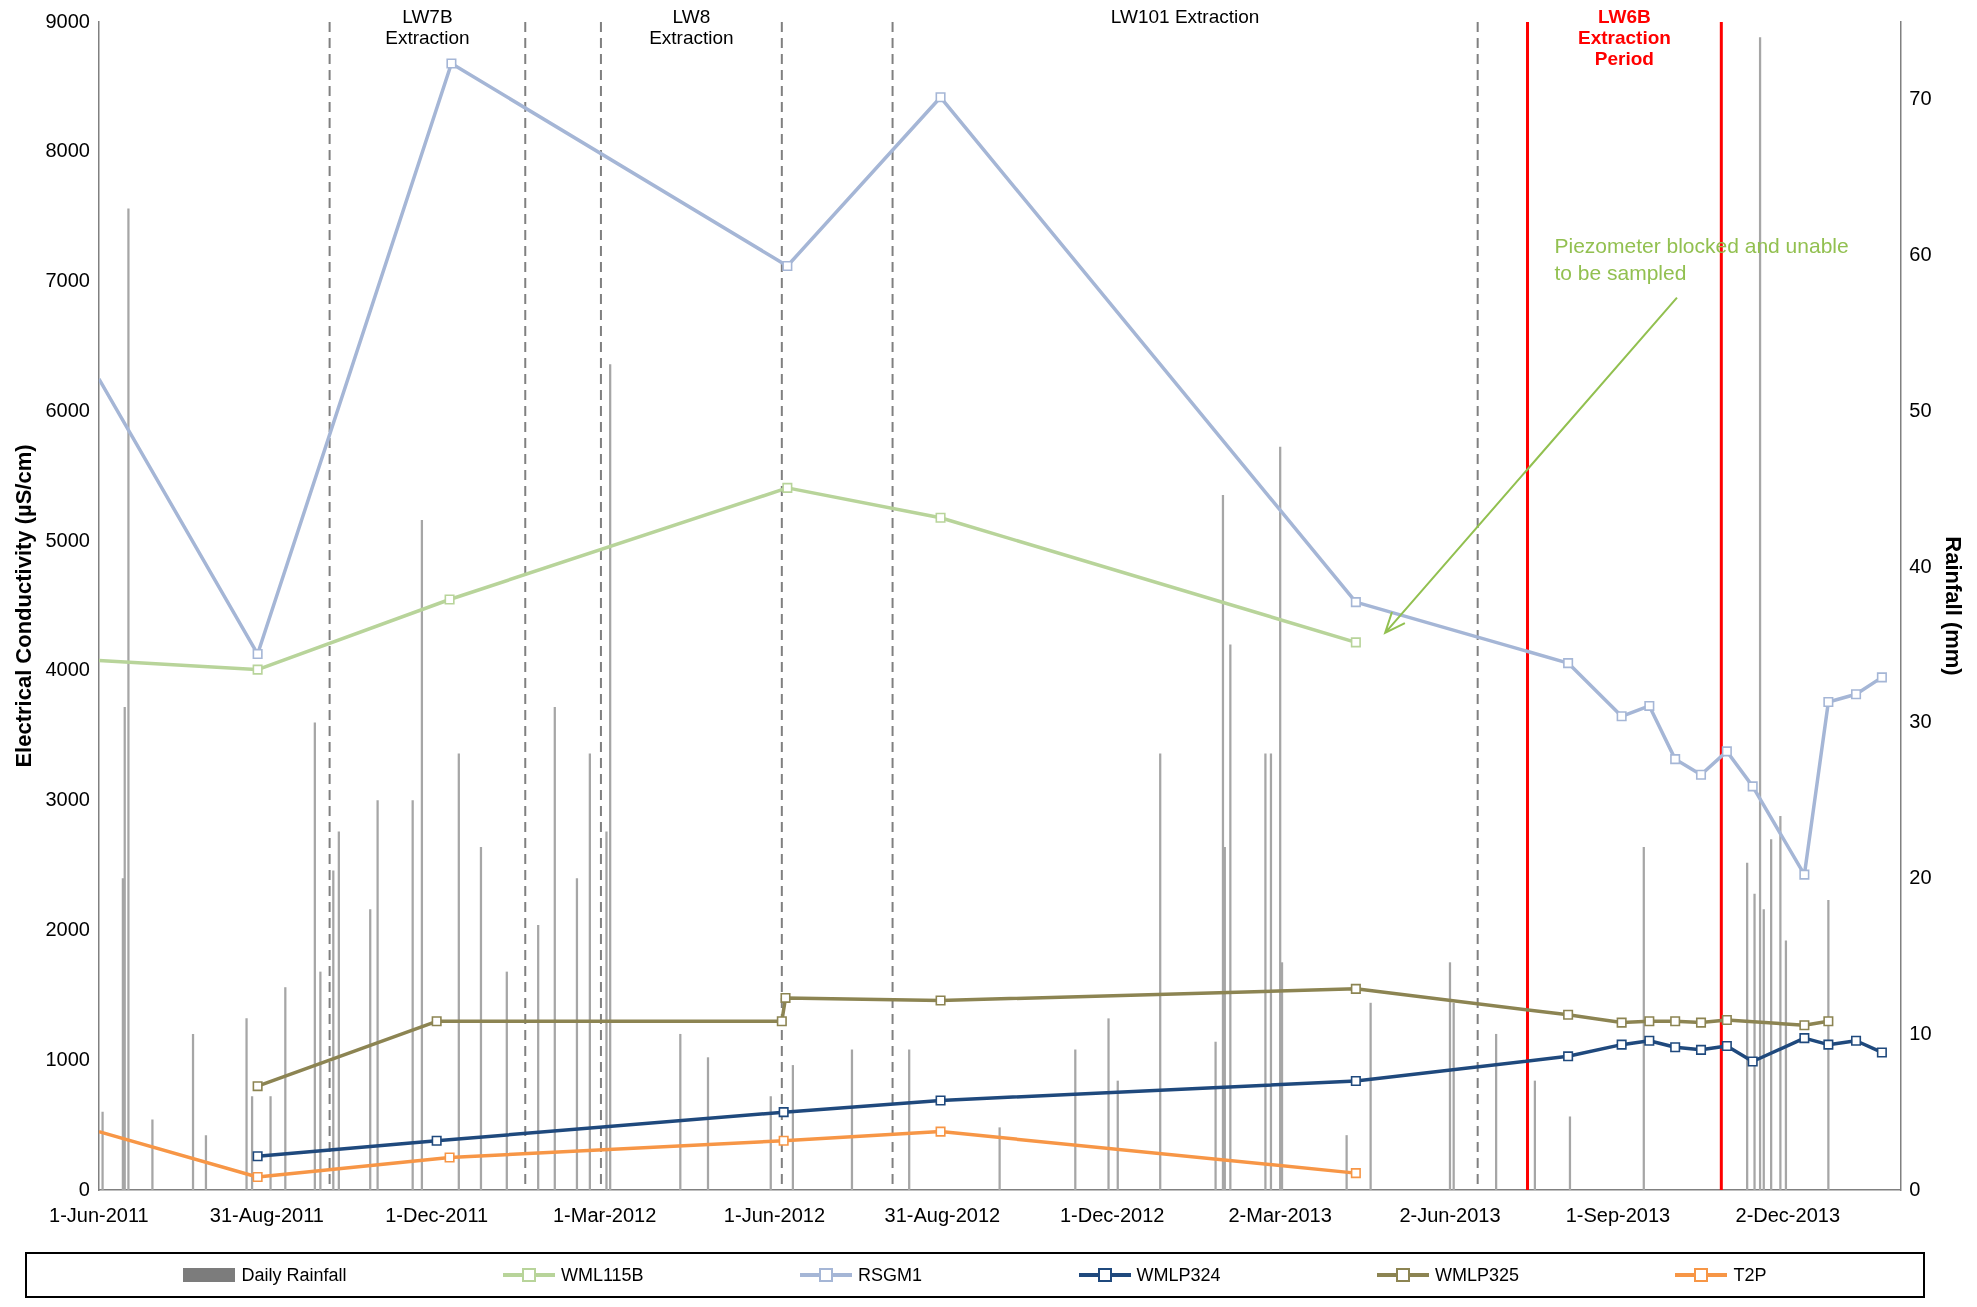  I want to click on y-tick-label: 2000, so click(67, 928).